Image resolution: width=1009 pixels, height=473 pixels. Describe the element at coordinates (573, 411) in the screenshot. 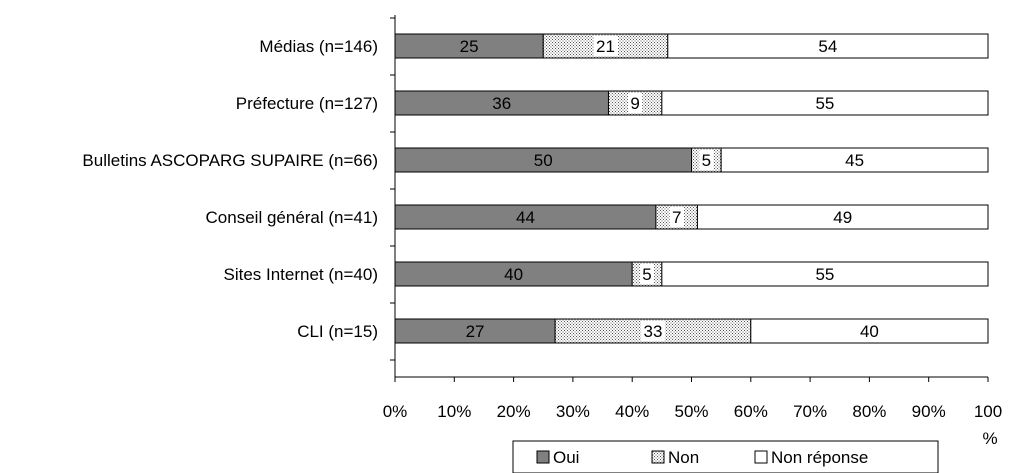

I see `x-tick-label: 30%` at that location.